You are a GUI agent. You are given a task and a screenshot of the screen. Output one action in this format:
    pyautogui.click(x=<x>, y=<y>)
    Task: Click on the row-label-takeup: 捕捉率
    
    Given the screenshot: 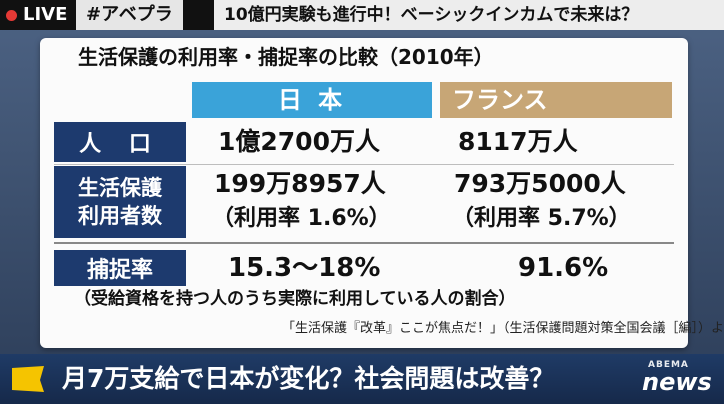 What is the action you would take?
    pyautogui.click(x=120, y=268)
    